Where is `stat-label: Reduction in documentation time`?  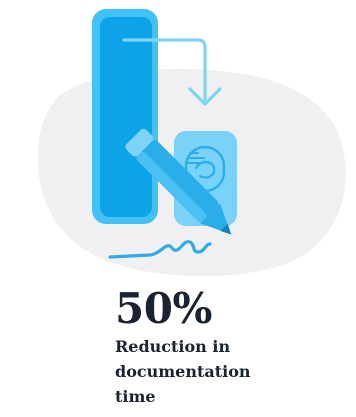
stat-label: Reduction in documentation time is located at coordinates (183, 371).